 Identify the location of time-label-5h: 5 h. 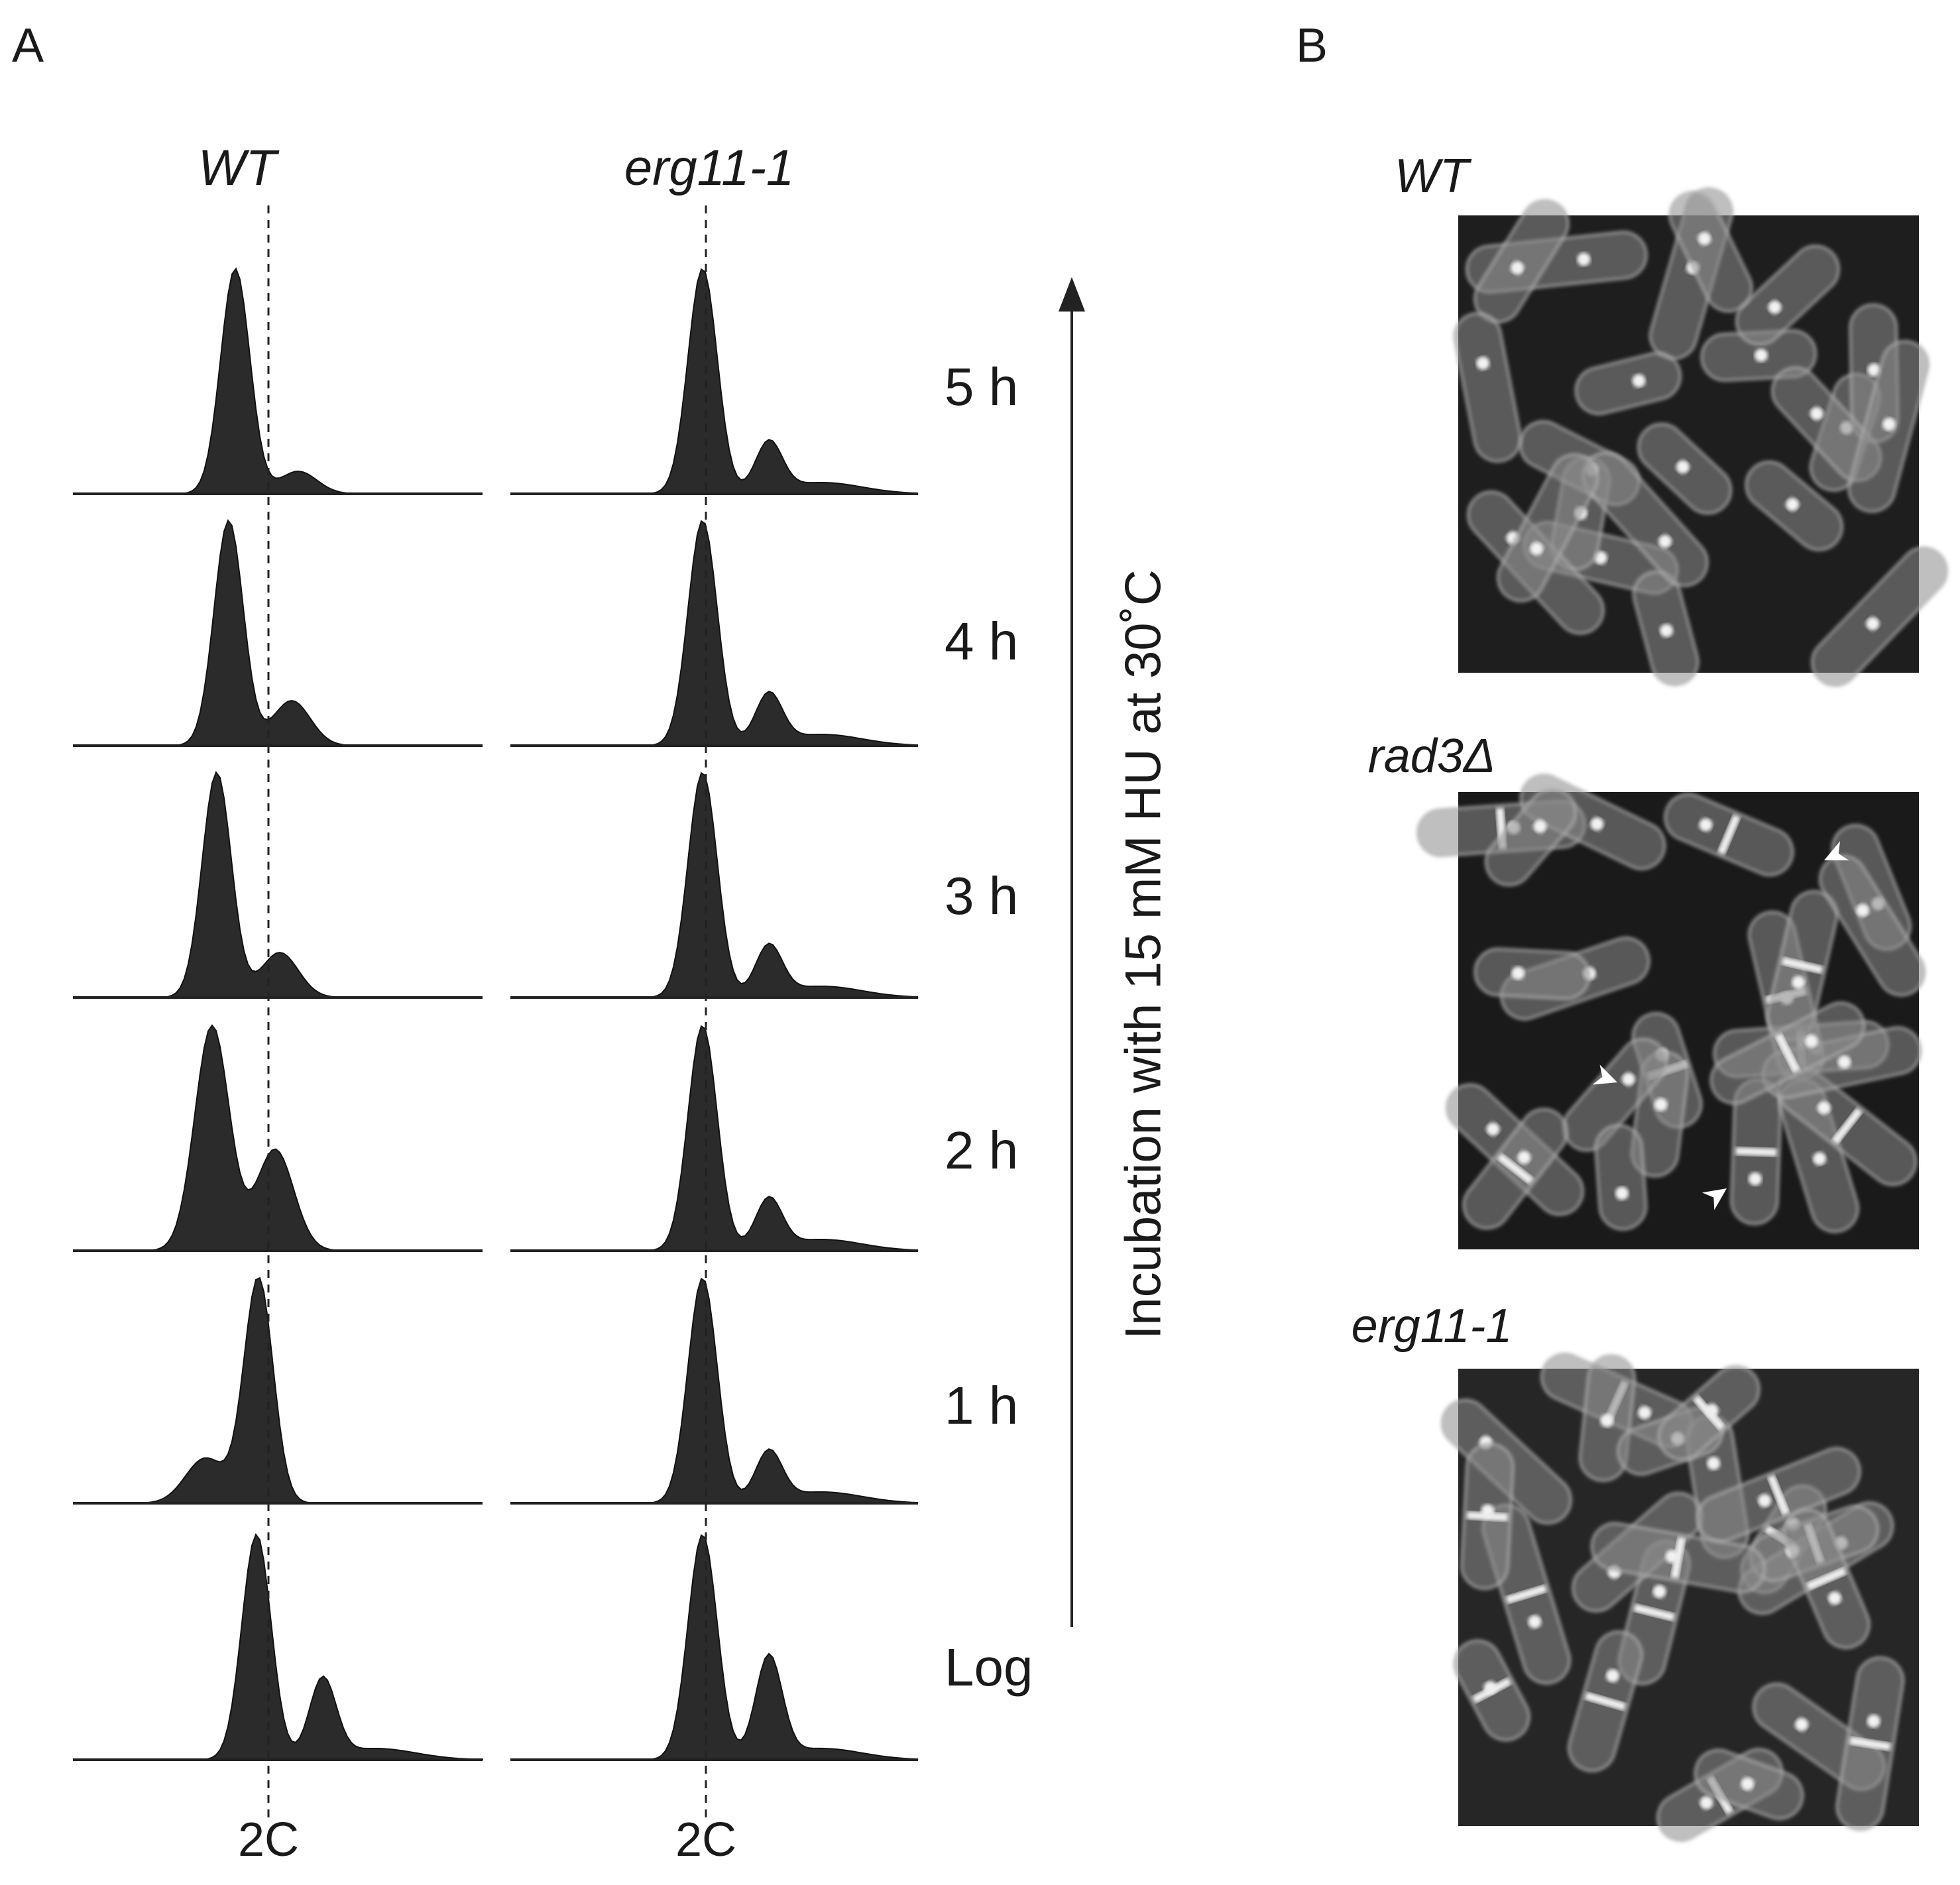
(982, 387).